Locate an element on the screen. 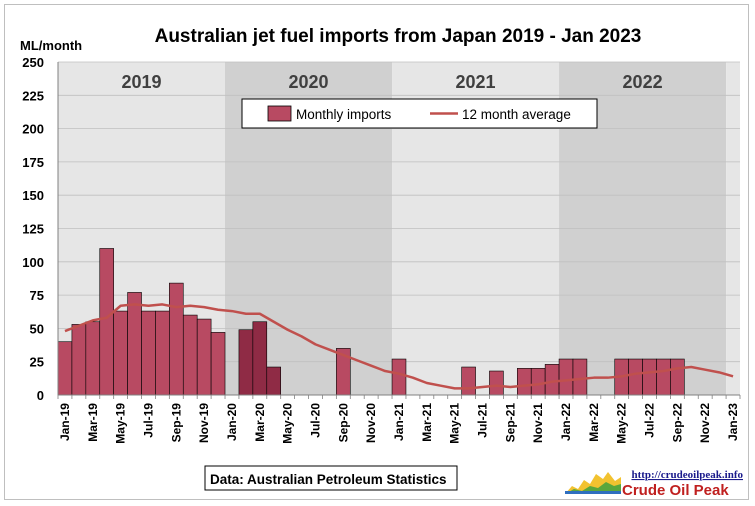  x-tick-label: Jul-20 is located at coordinates (315, 420).